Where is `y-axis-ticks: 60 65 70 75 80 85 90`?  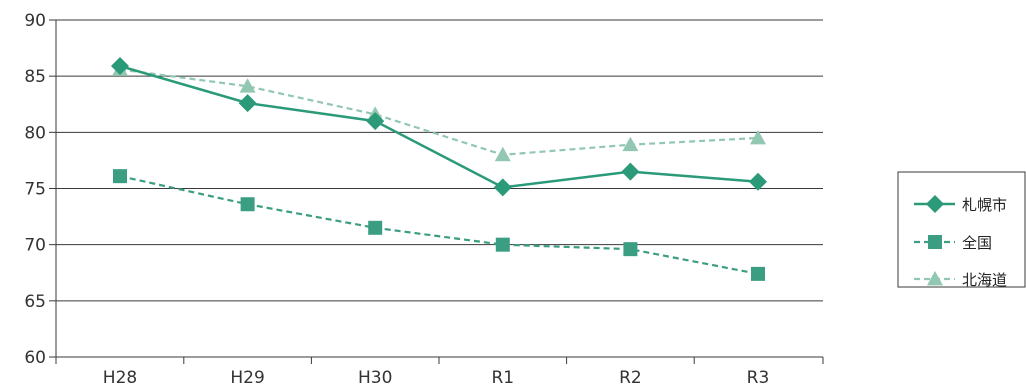
y-axis-ticks: 60 65 70 75 80 85 90 is located at coordinates (40, 189).